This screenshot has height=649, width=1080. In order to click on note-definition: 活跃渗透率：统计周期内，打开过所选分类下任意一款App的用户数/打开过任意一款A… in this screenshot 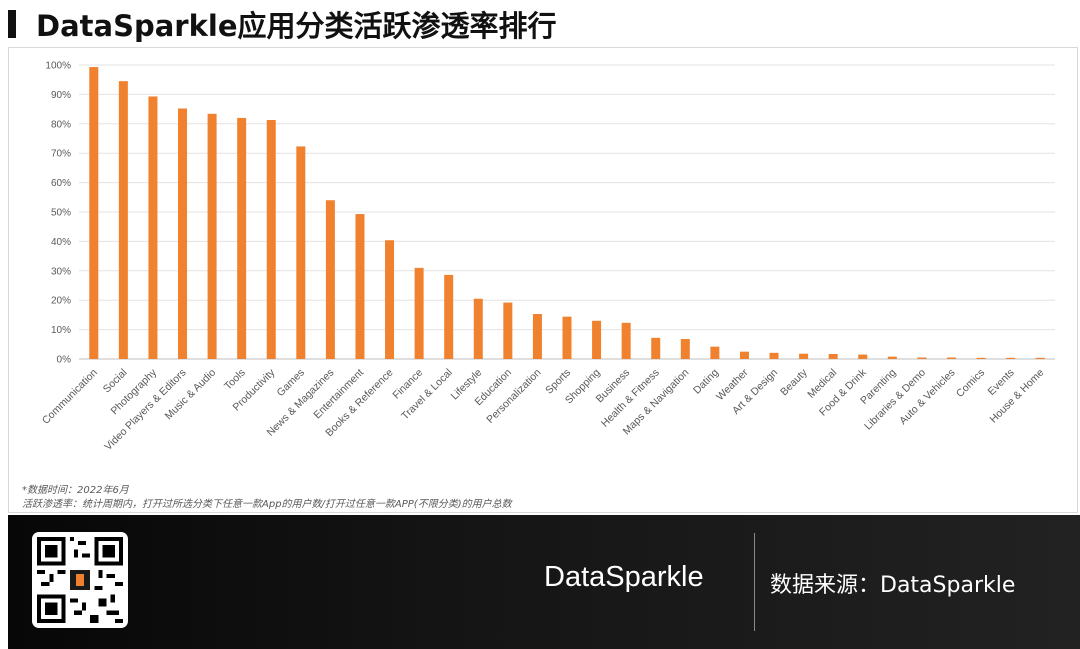, I will do `click(267, 504)`.